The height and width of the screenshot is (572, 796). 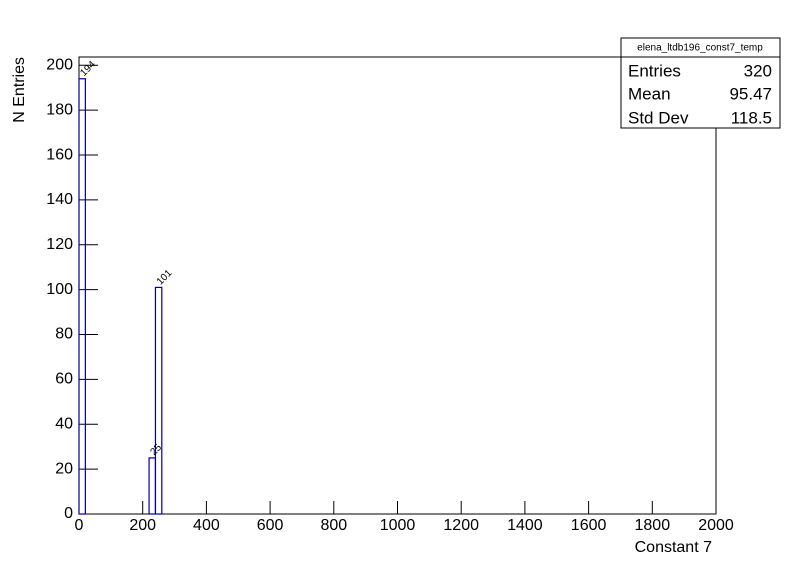 I want to click on stats-value: 95.47, so click(x=750, y=93).